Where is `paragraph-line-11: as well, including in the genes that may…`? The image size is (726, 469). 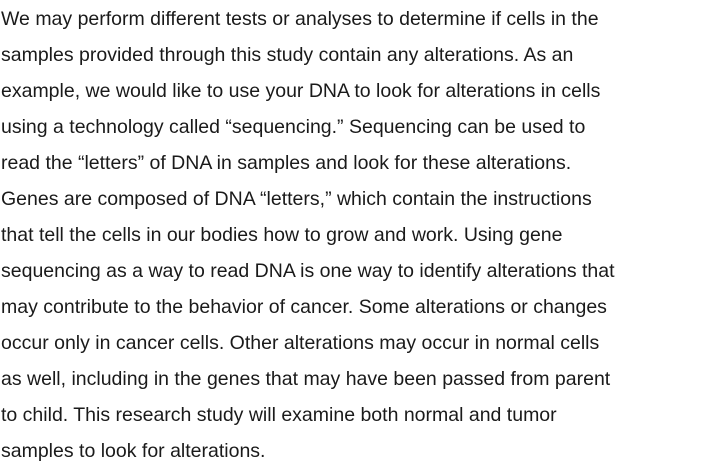
paragraph-line-11: as well, including in the genes that may… is located at coordinates (306, 379).